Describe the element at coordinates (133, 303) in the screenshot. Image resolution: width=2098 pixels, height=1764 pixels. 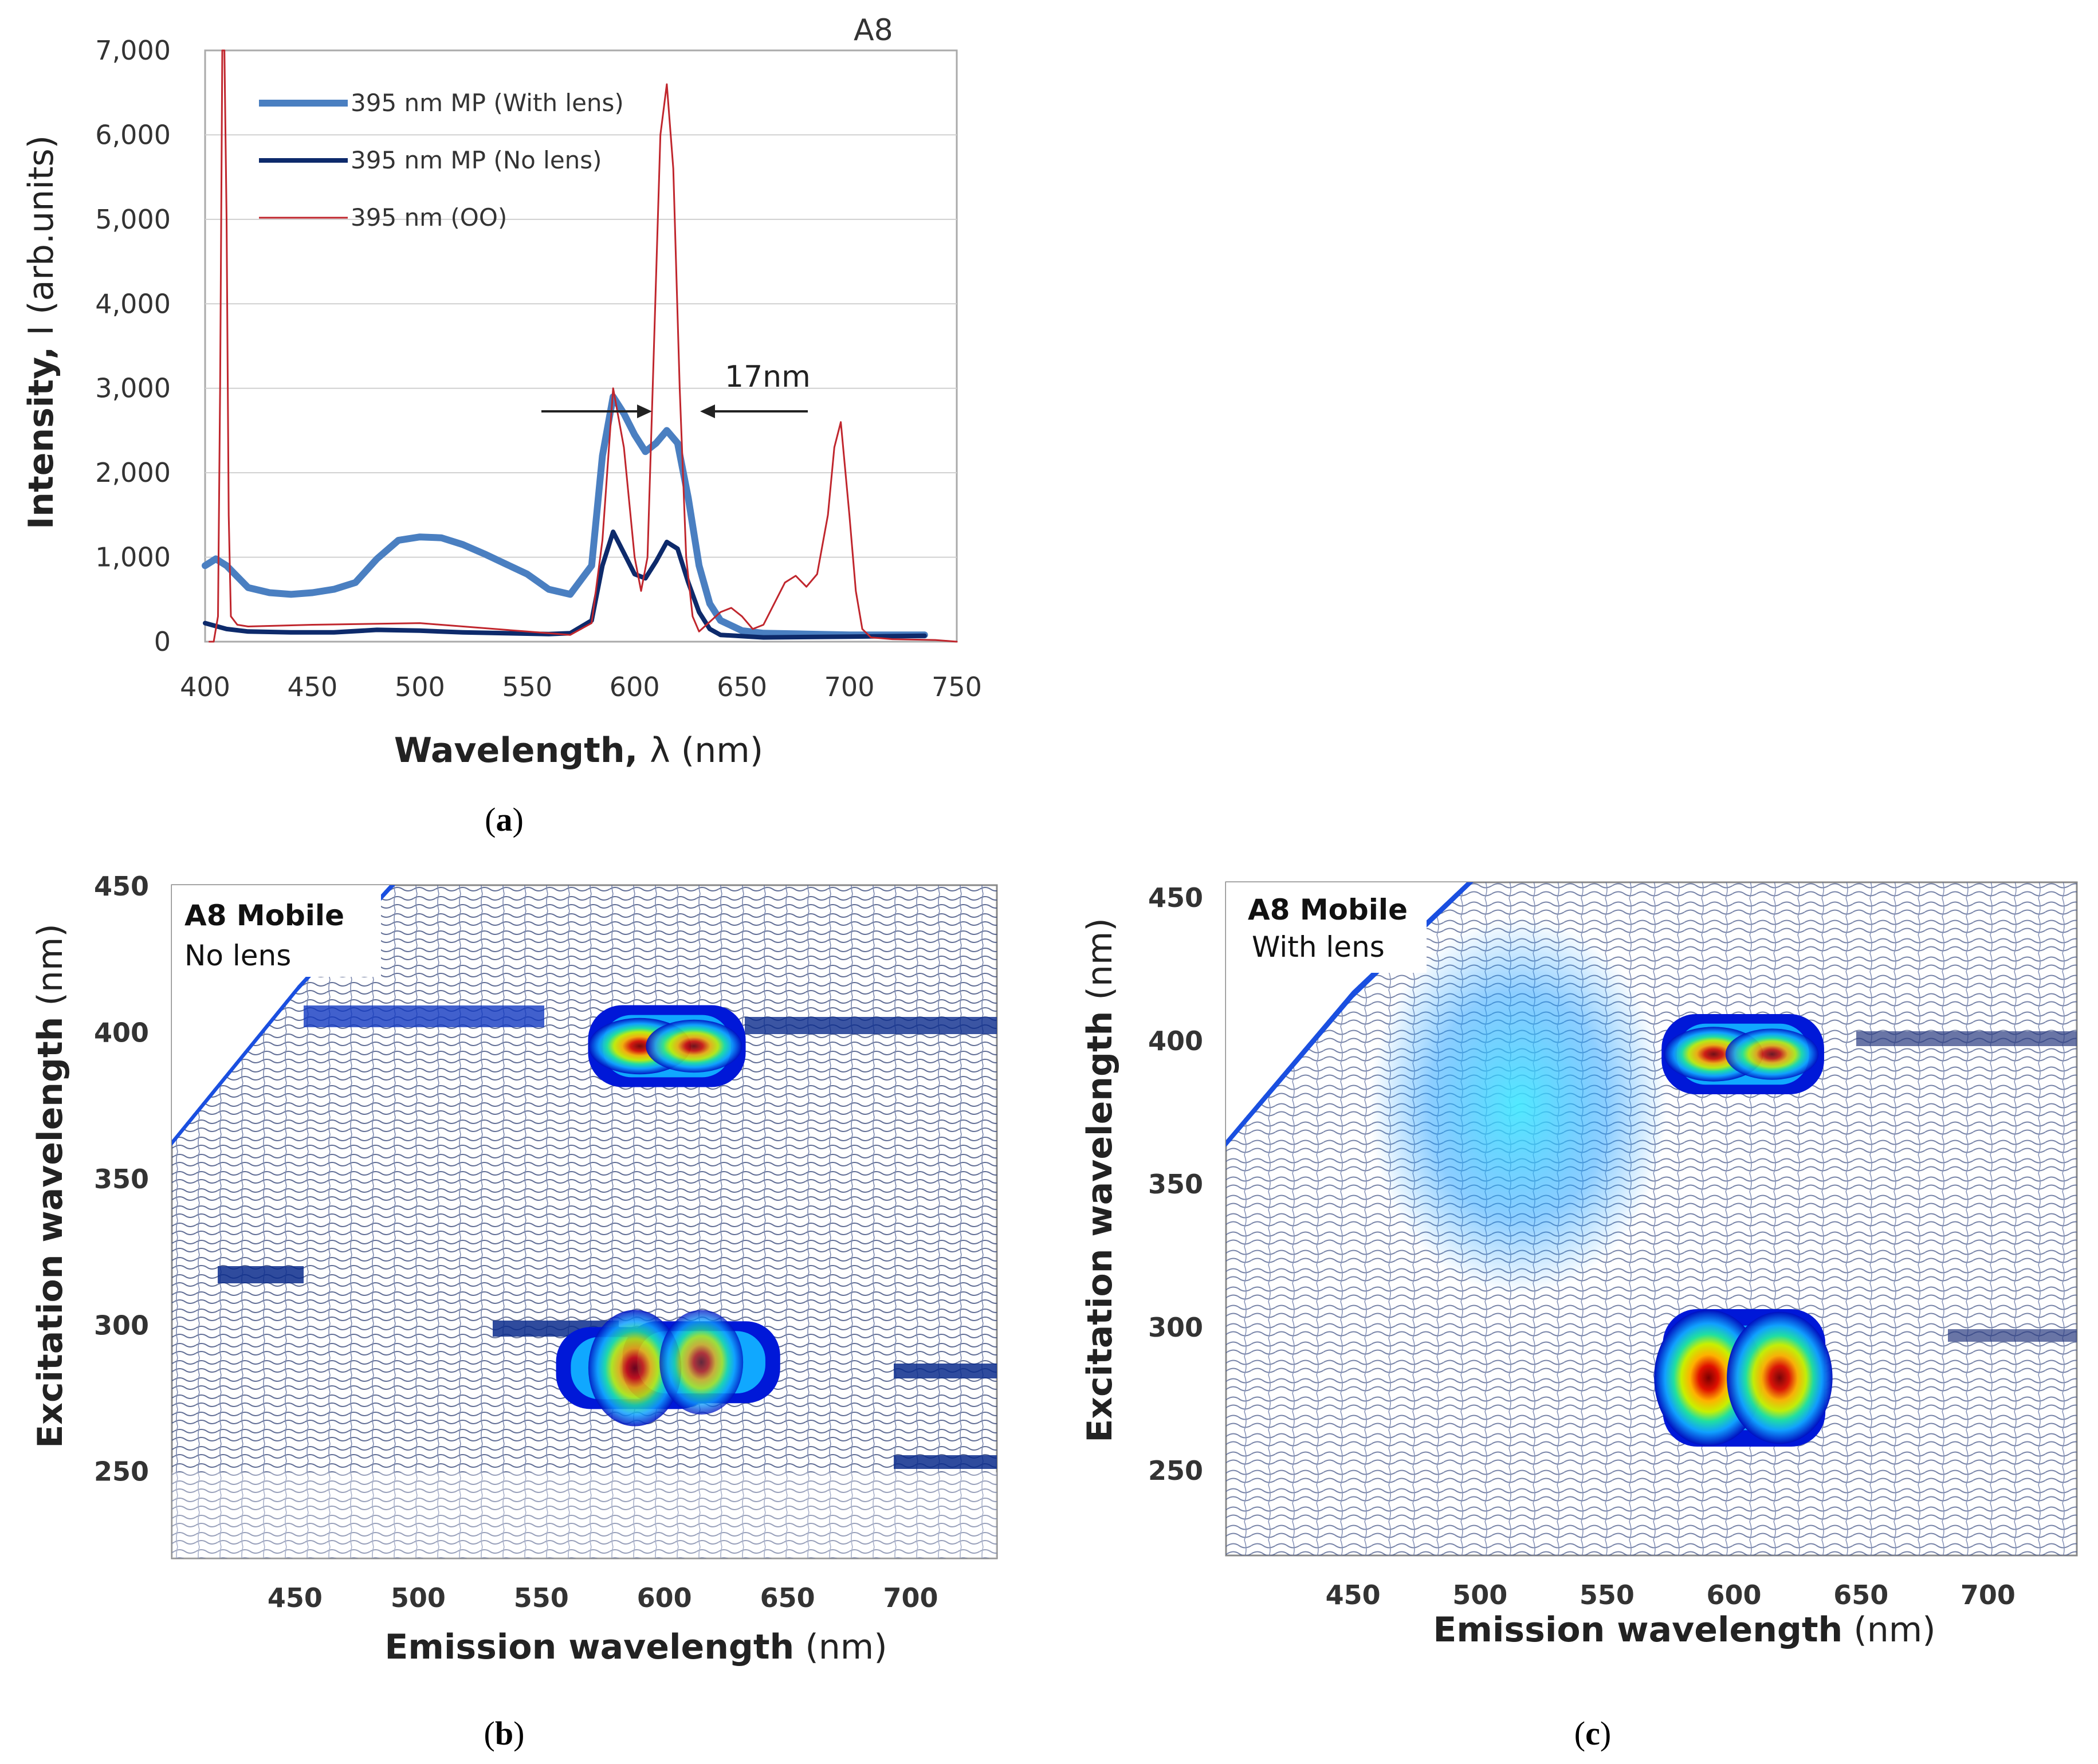
I see `y-tick-label: 4,000` at that location.